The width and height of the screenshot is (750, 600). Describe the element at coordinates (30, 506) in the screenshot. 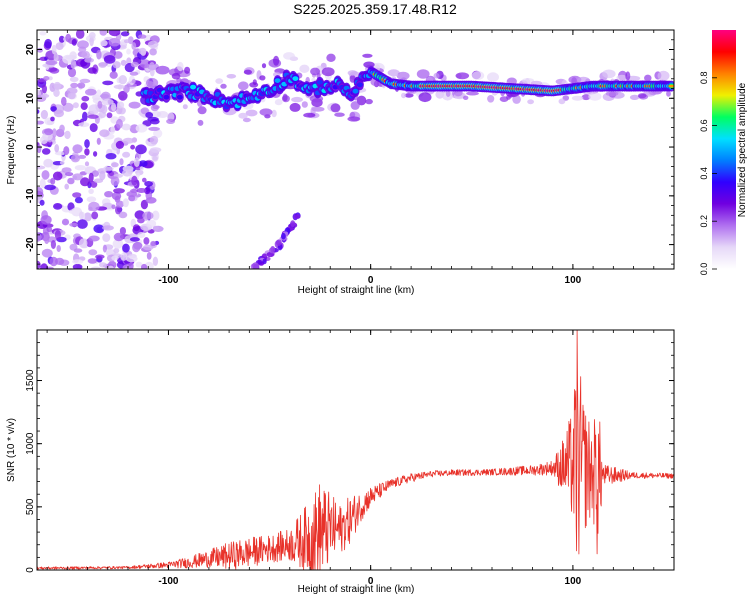

I see `y-tick-label: 500` at that location.